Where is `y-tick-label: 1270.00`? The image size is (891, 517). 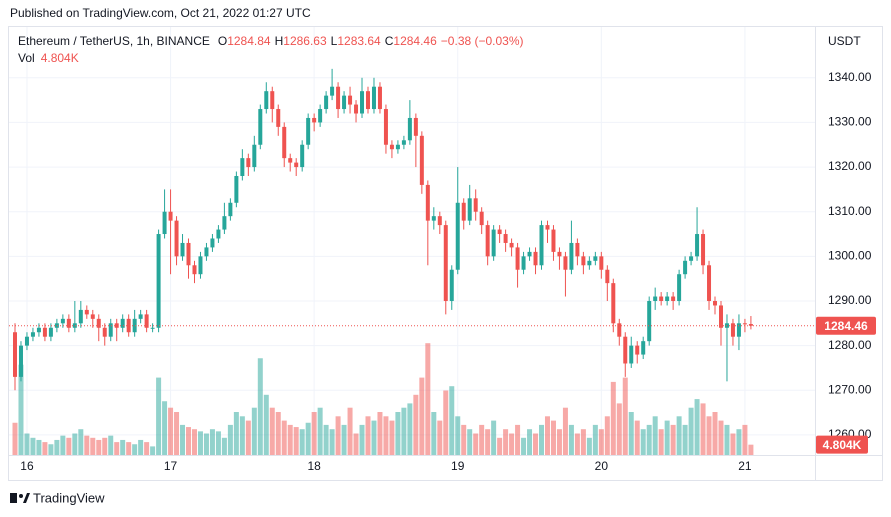
y-tick-label: 1270.00 is located at coordinates (850, 389).